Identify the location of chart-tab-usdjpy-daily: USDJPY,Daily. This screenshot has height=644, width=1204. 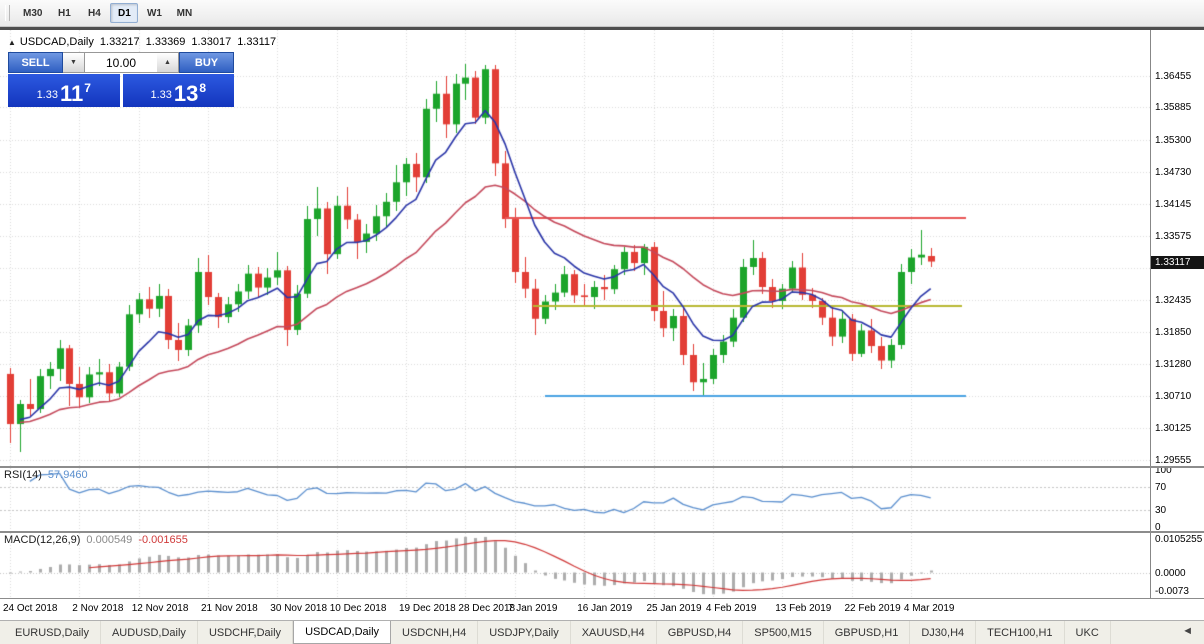
(524, 632).